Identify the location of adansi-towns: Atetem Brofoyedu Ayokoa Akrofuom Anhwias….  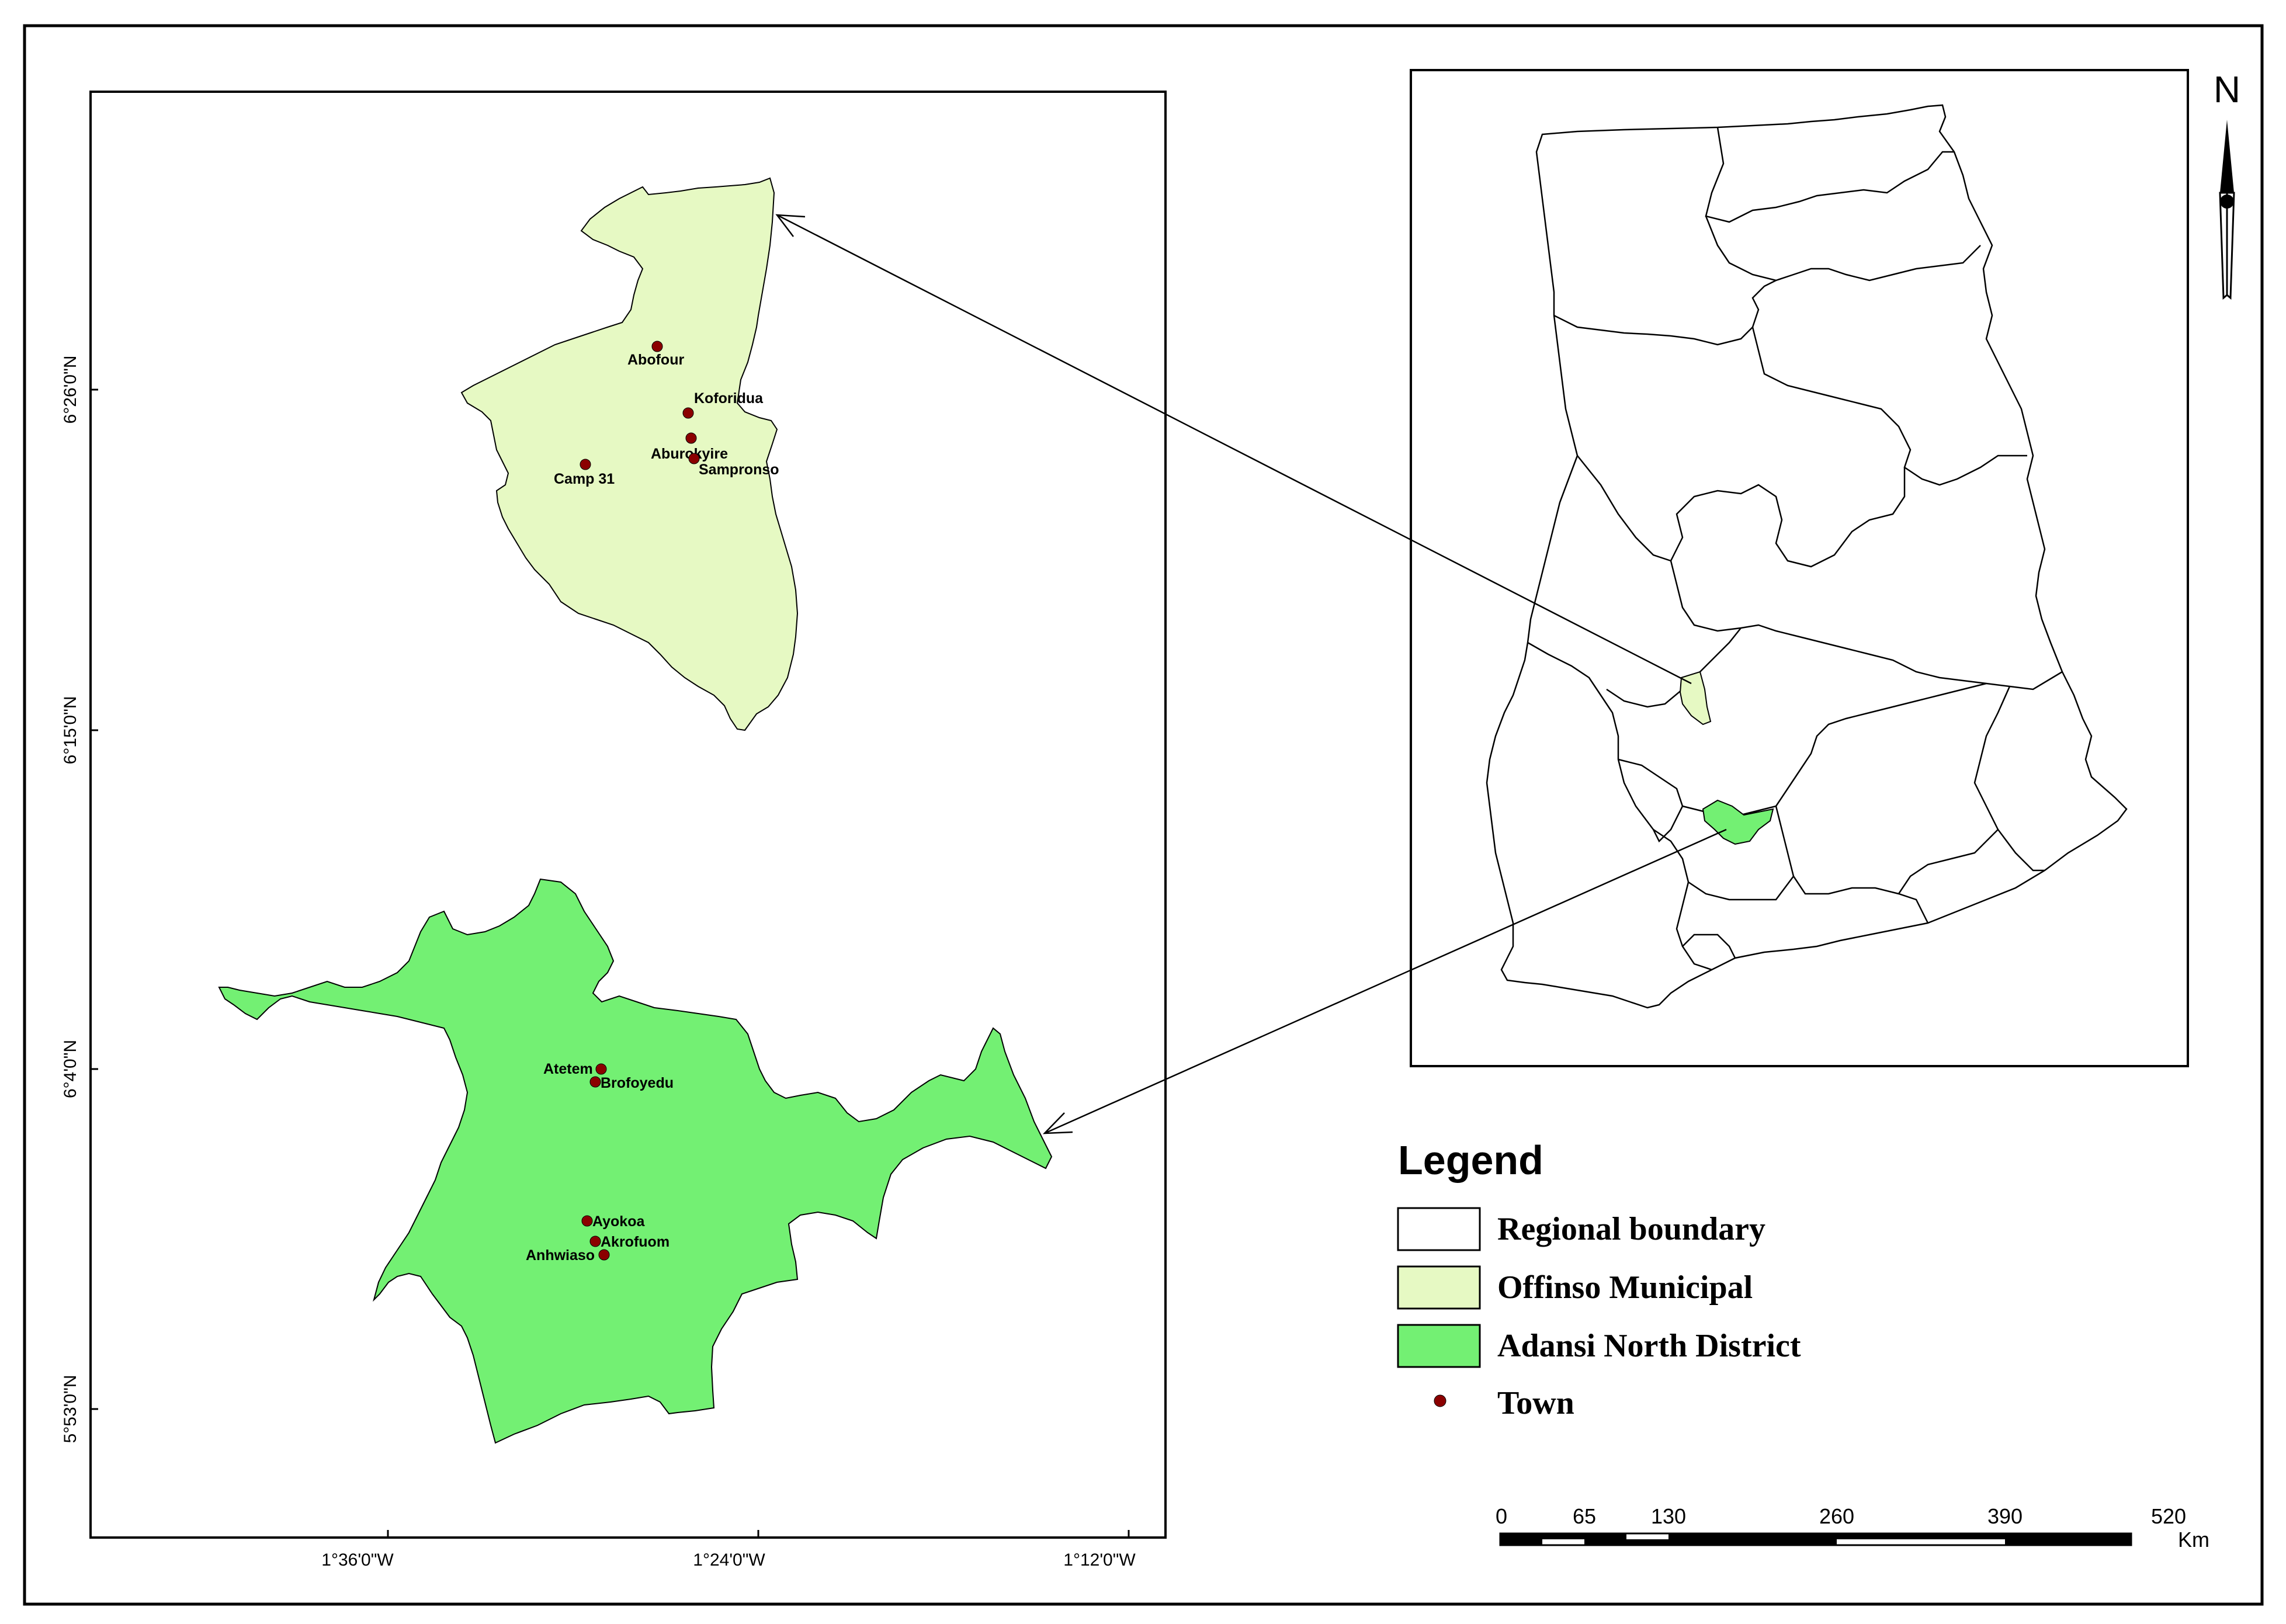
(600, 1163).